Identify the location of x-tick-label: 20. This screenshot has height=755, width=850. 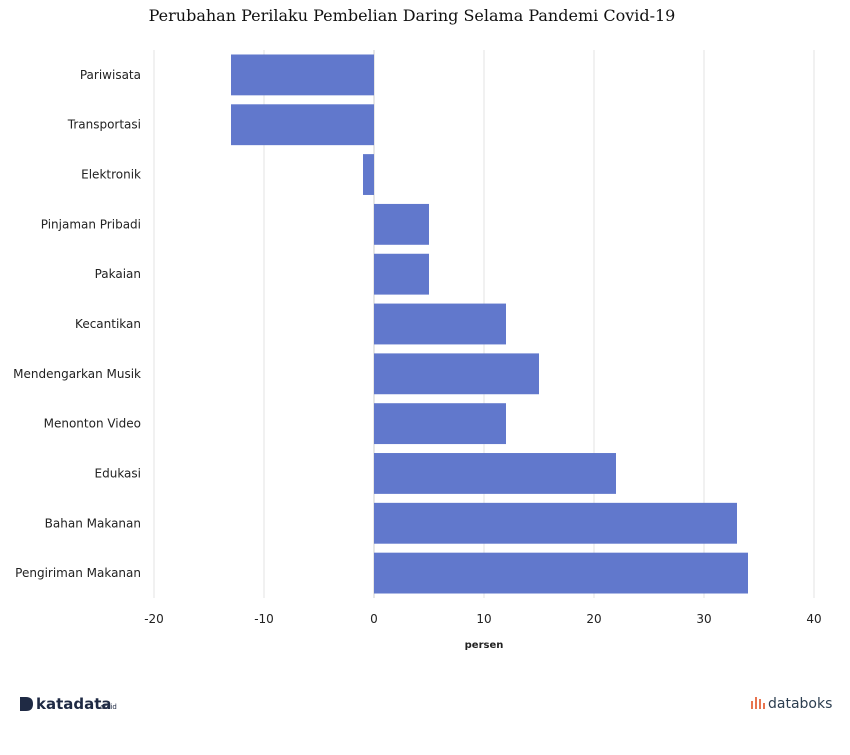
(593, 619).